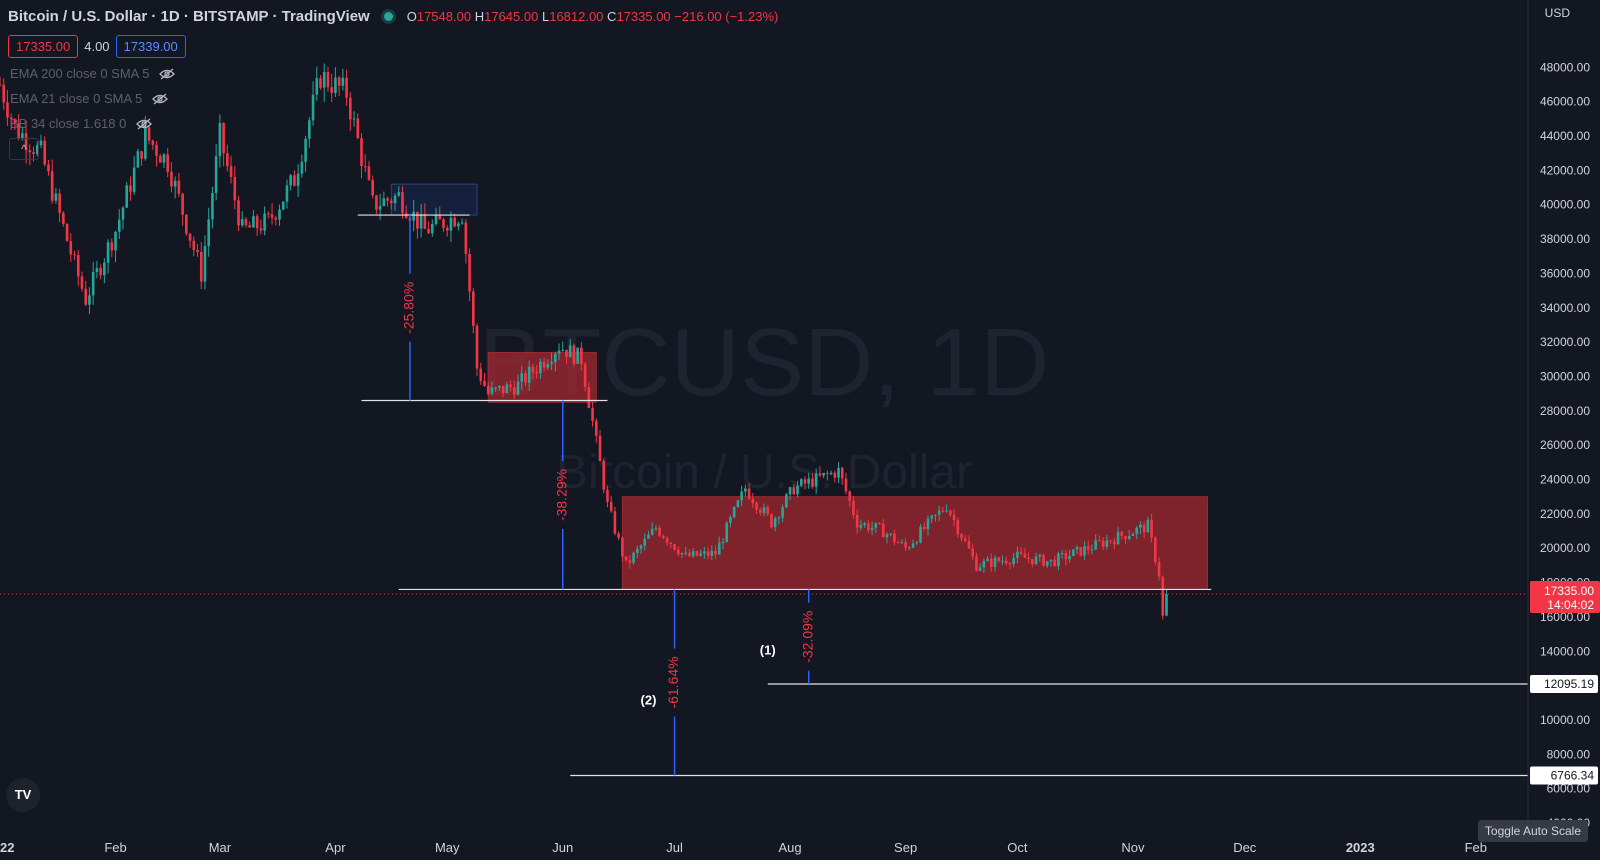  I want to click on time-tick-label: Oct, so click(1017, 847).